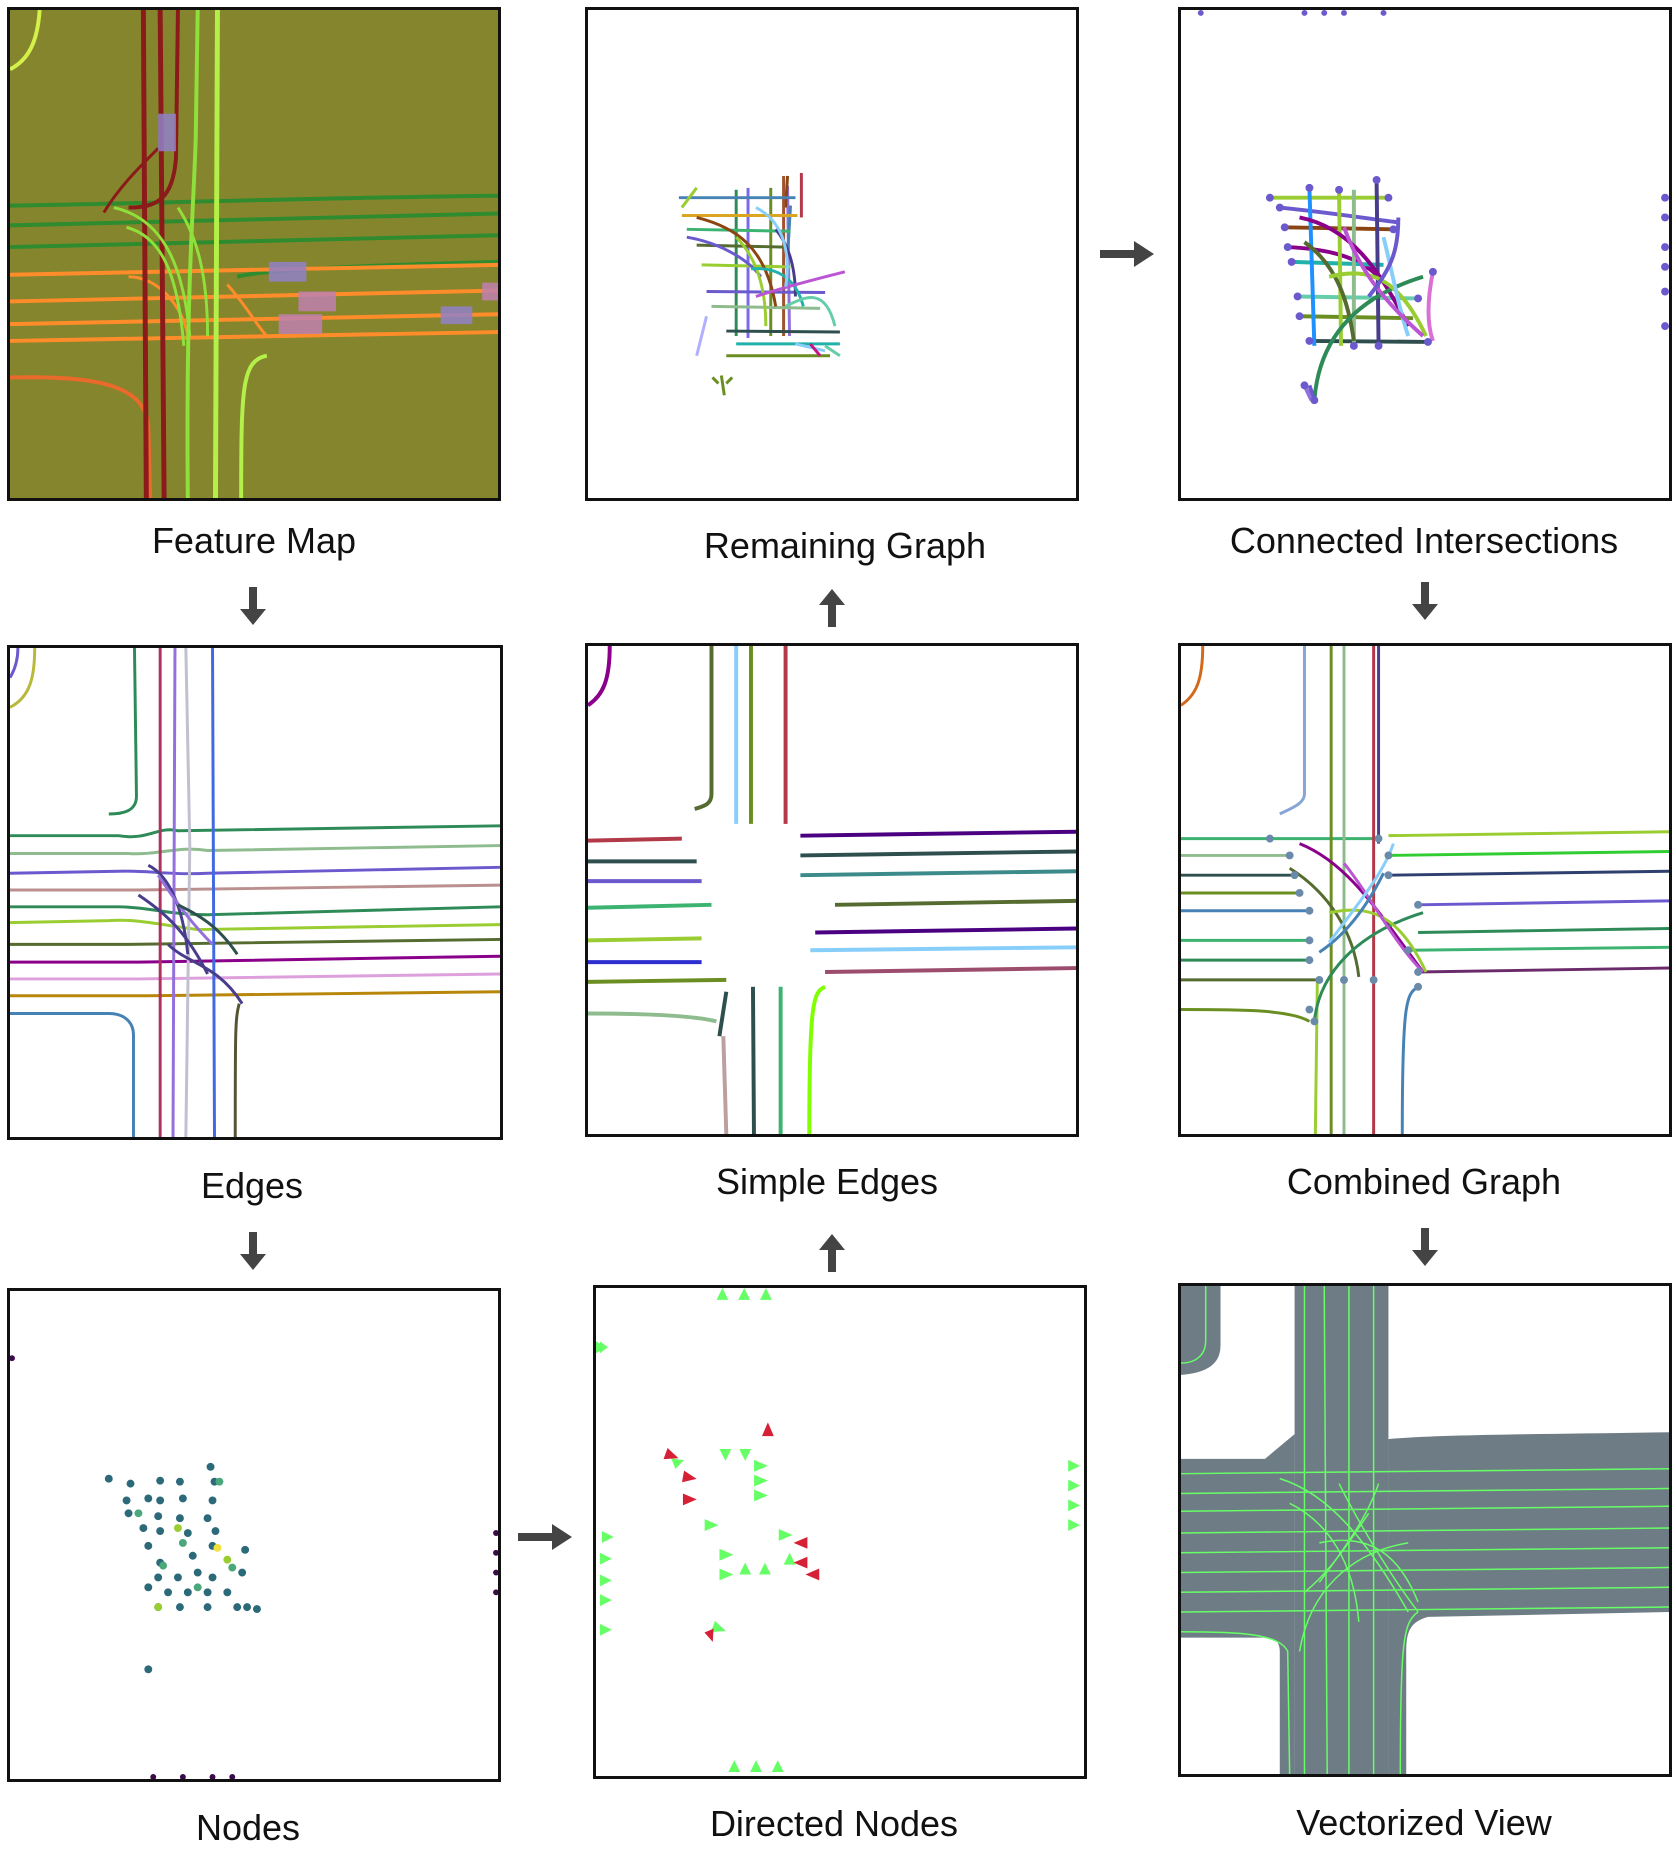 This screenshot has width=1676, height=1849. What do you see at coordinates (1425, 601) in the screenshot?
I see `arrow-down-connected-to-combined` at bounding box center [1425, 601].